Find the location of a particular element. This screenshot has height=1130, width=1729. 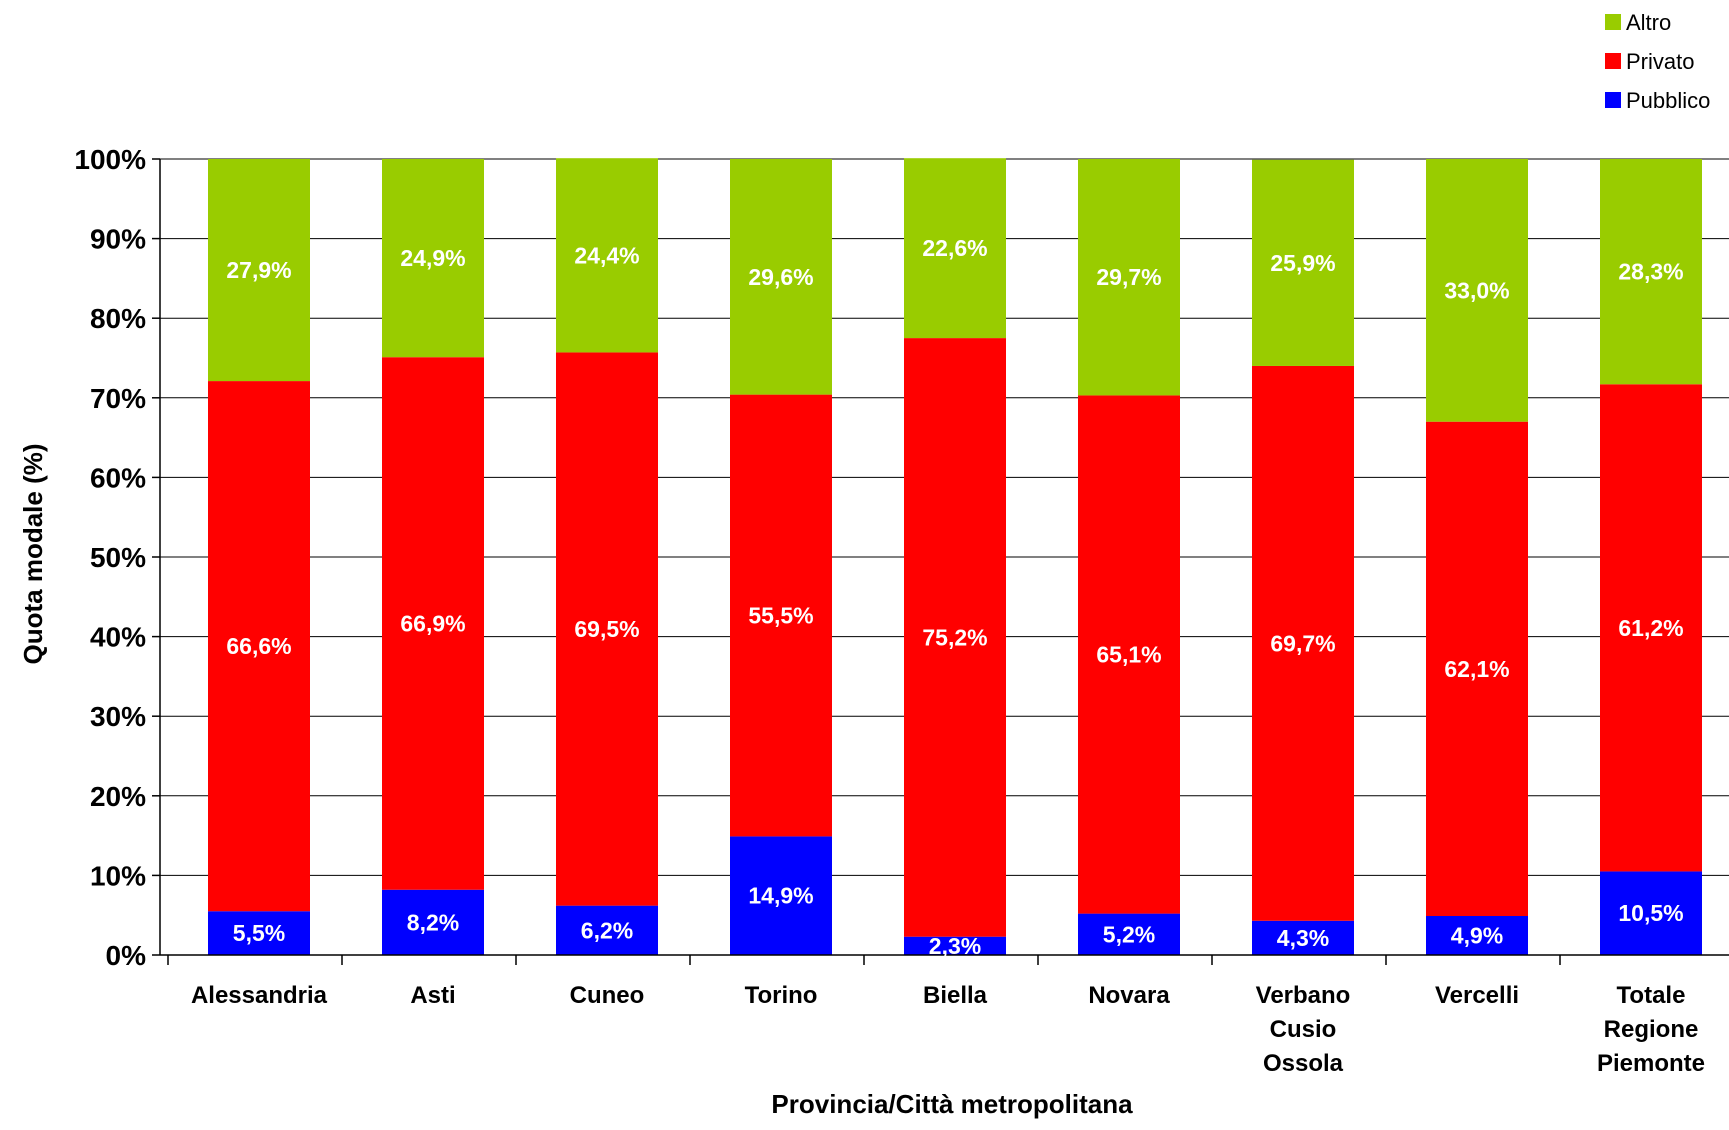

y-tick-label: 40% is located at coordinates (118, 637).